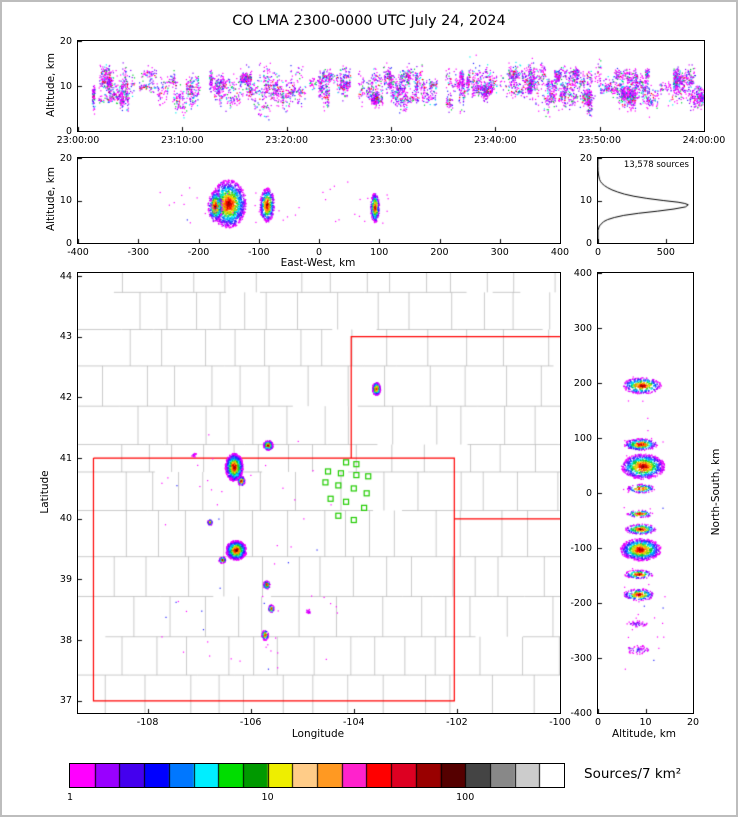 The image size is (738, 817). I want to click on tick-label: -104, so click(354, 722).